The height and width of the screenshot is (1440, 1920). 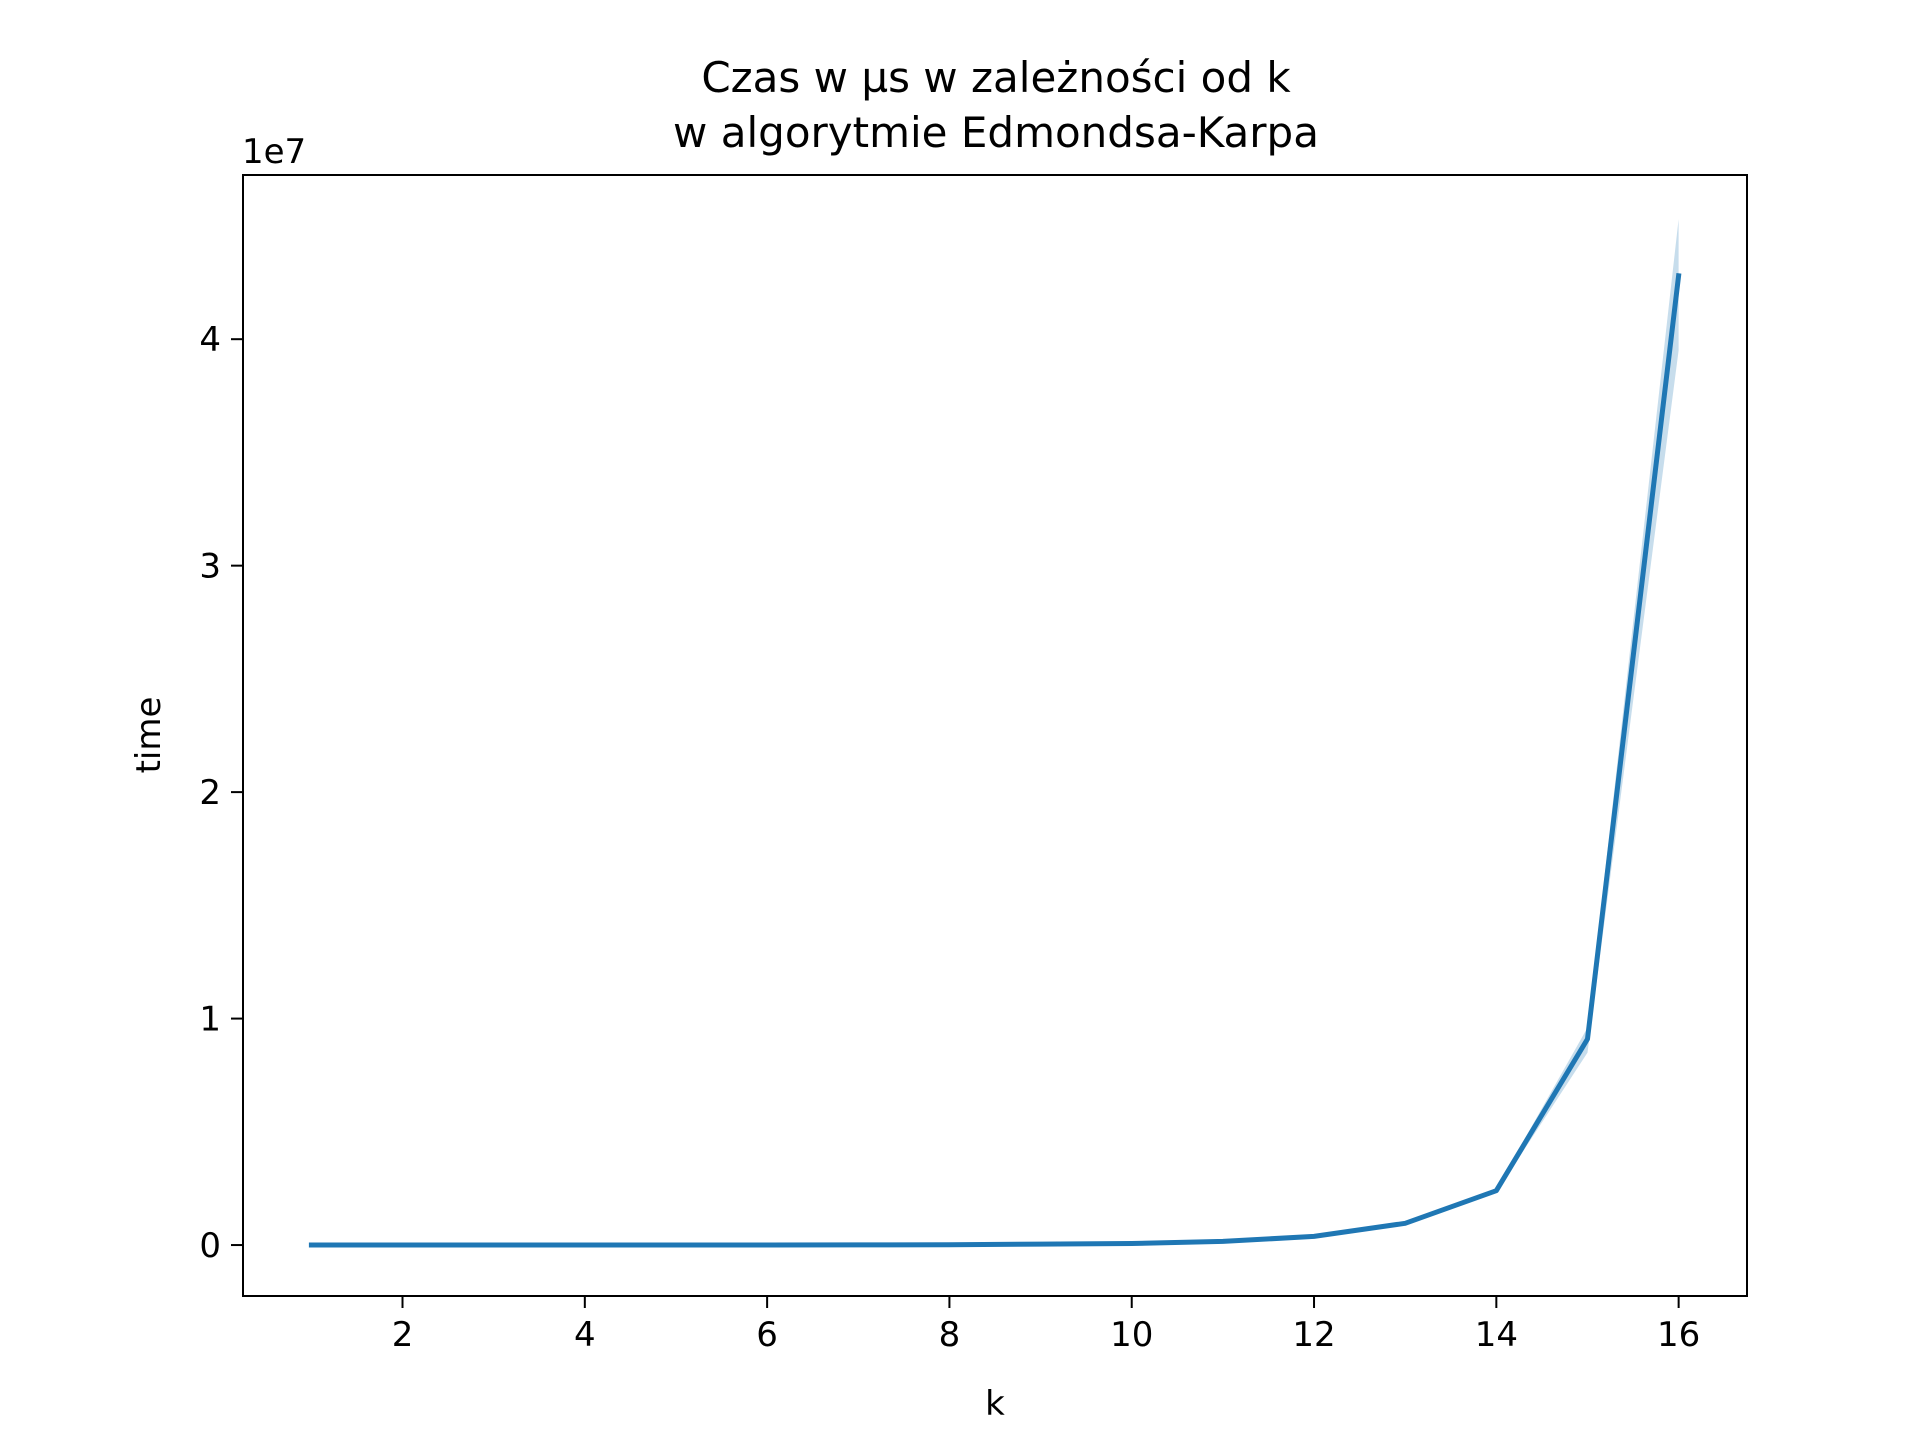 What do you see at coordinates (767, 1335) in the screenshot?
I see `x-tick-label: 6` at bounding box center [767, 1335].